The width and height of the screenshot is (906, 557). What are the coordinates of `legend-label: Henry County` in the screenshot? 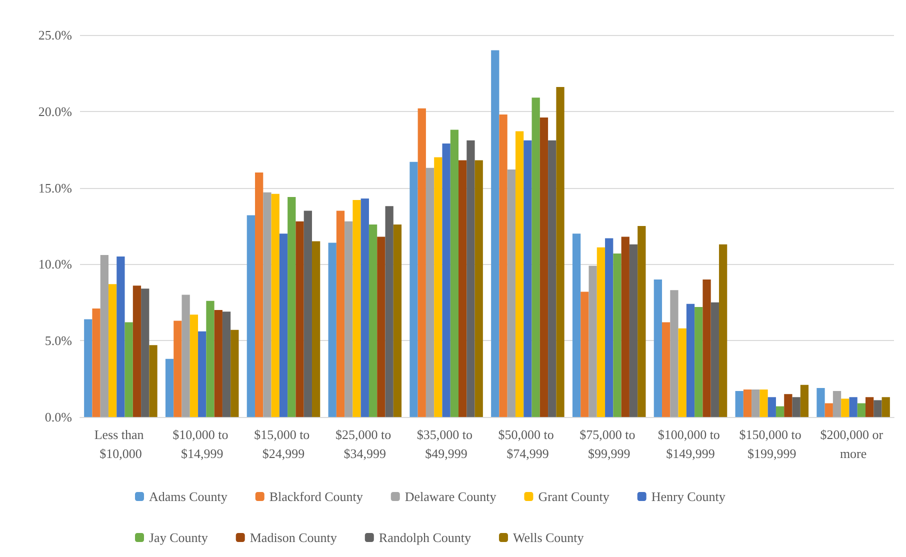 It's located at (688, 496).